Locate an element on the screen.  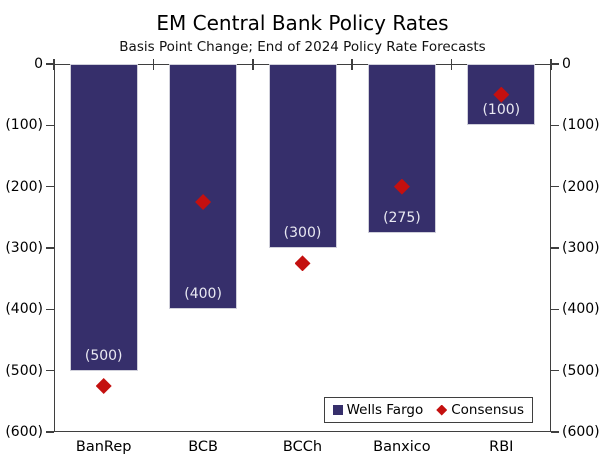
consensus-marker-banxico is located at coordinates (401, 186).